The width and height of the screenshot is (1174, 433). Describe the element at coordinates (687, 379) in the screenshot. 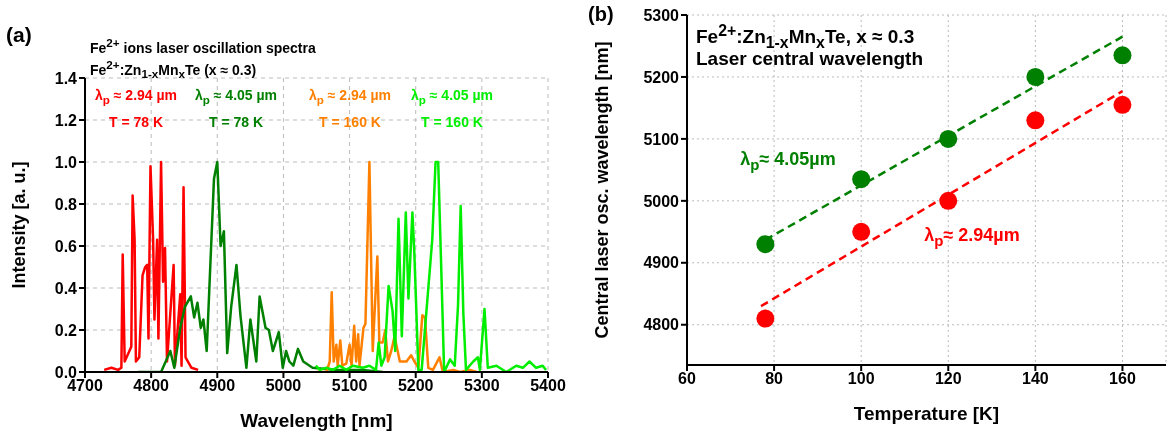

I see `x-tick-label: 60` at that location.